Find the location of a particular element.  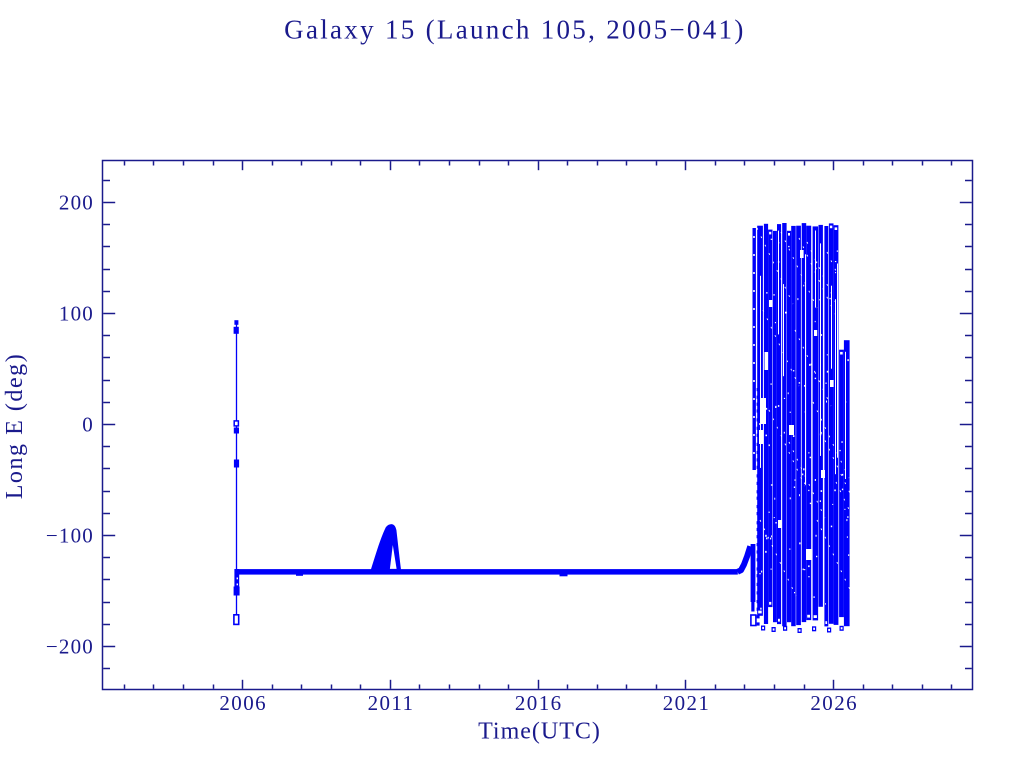

svg-text: 2006 is located at coordinates (243, 703).